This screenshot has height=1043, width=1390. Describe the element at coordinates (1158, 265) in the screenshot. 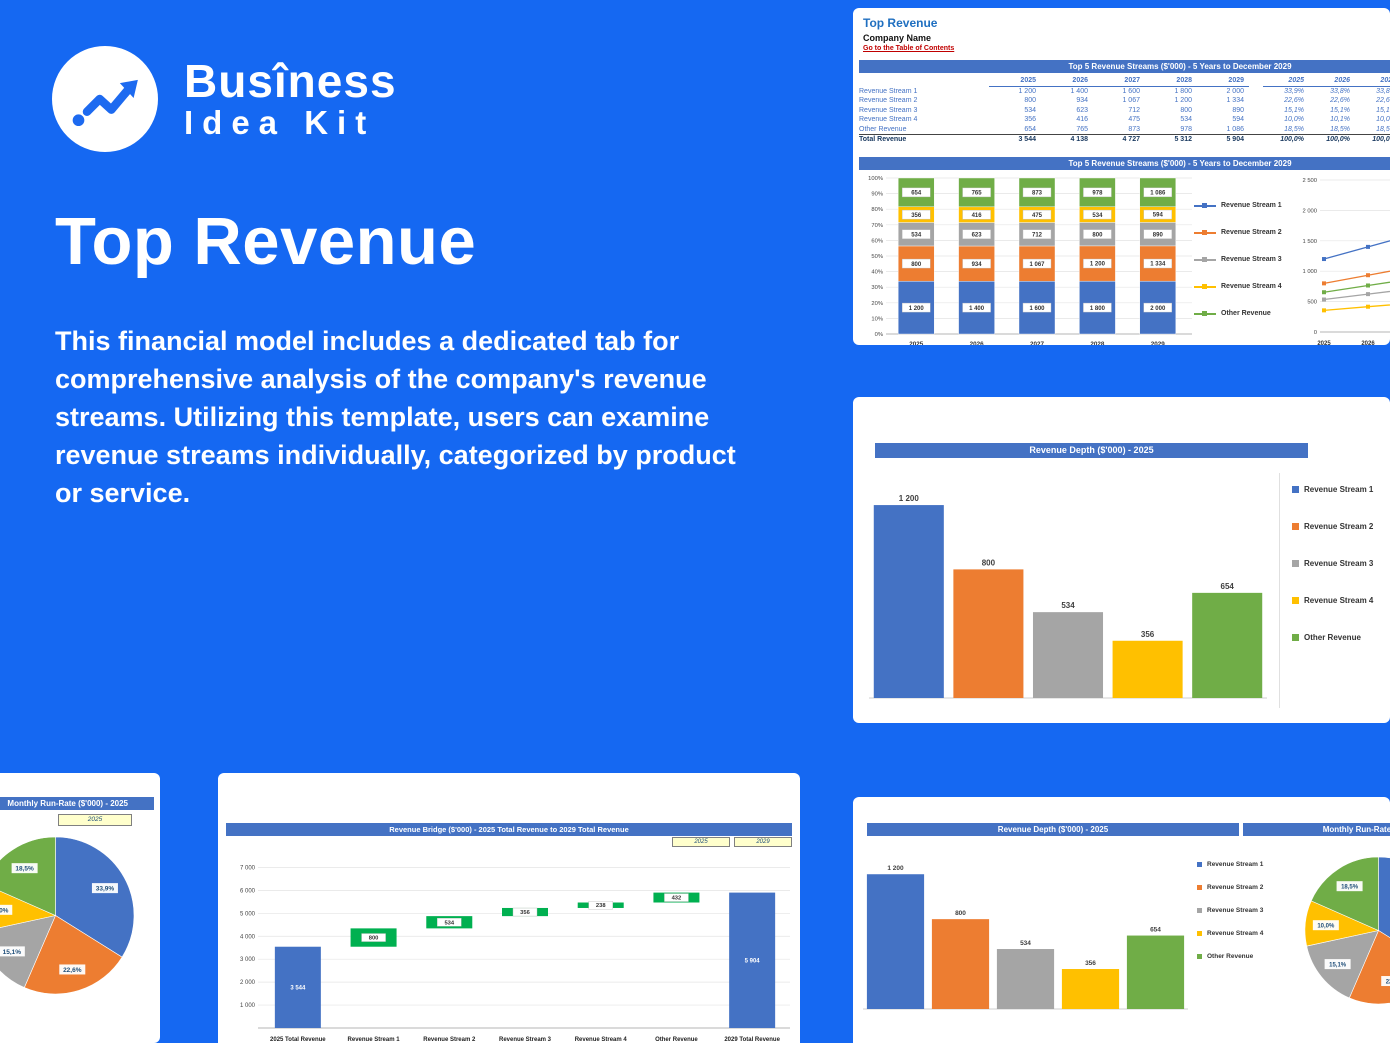

I see `svg-text: 1 334` at that location.